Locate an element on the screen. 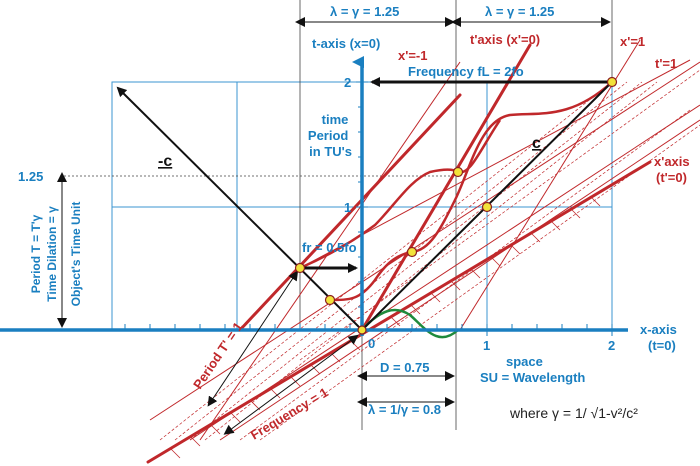  d-label: D = 0.75 is located at coordinates (405, 367).